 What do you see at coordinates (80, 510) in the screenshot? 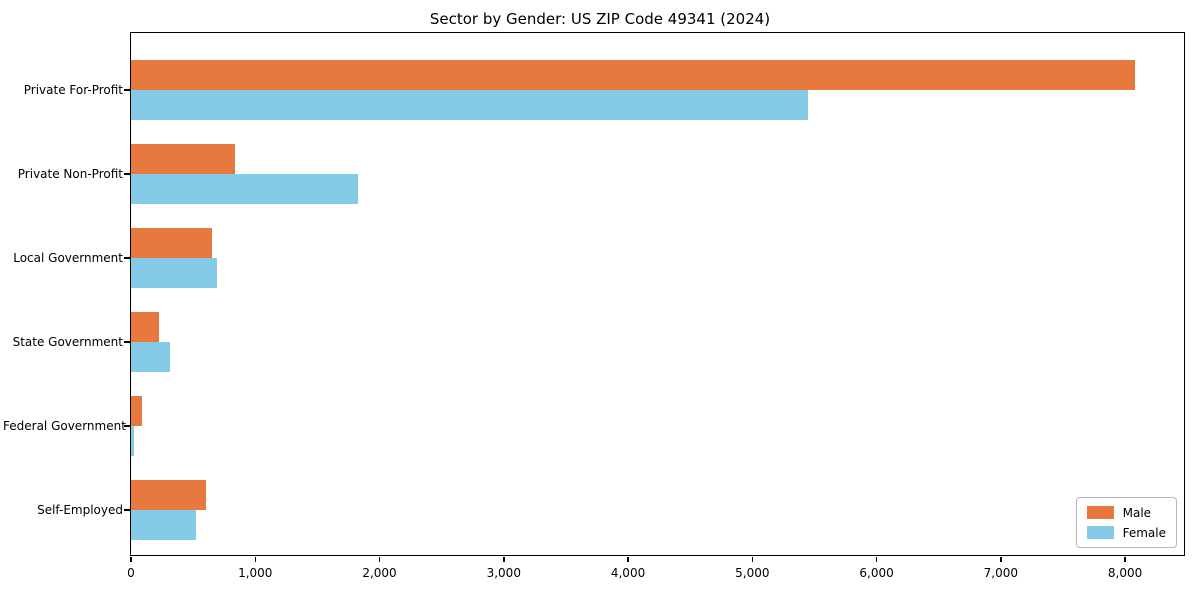
I see `y-tick-label: Self-Employed` at bounding box center [80, 510].